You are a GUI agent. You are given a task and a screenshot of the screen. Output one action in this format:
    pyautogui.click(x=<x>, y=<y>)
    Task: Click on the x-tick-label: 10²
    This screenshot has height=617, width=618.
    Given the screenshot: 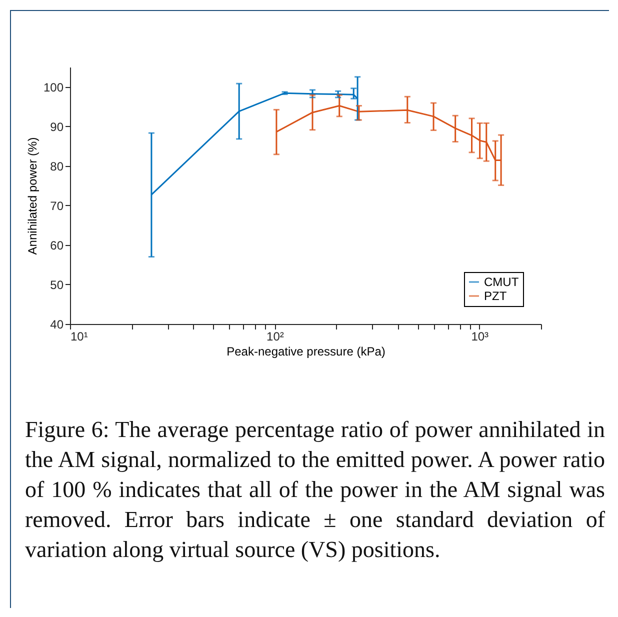 What is the action you would take?
    pyautogui.click(x=275, y=337)
    